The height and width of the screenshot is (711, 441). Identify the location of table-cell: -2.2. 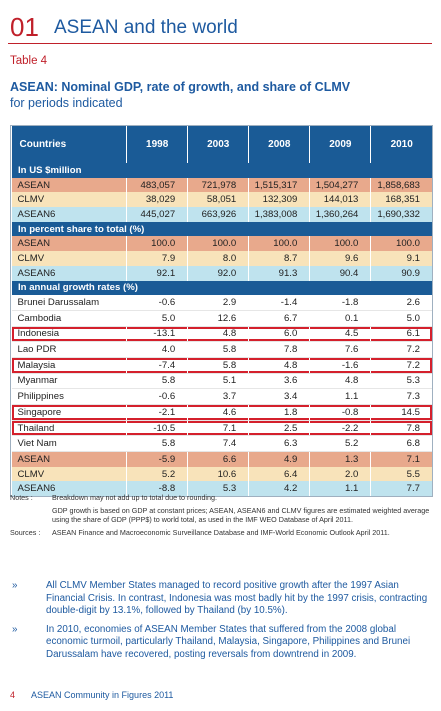
(340, 428).